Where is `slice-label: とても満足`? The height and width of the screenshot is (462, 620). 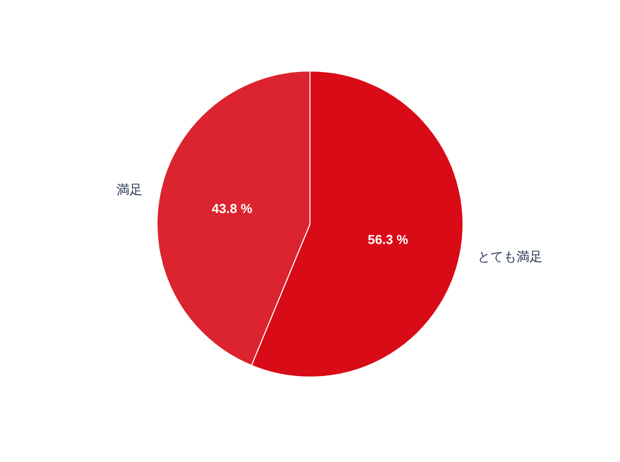 slice-label: とても満足 is located at coordinates (510, 257).